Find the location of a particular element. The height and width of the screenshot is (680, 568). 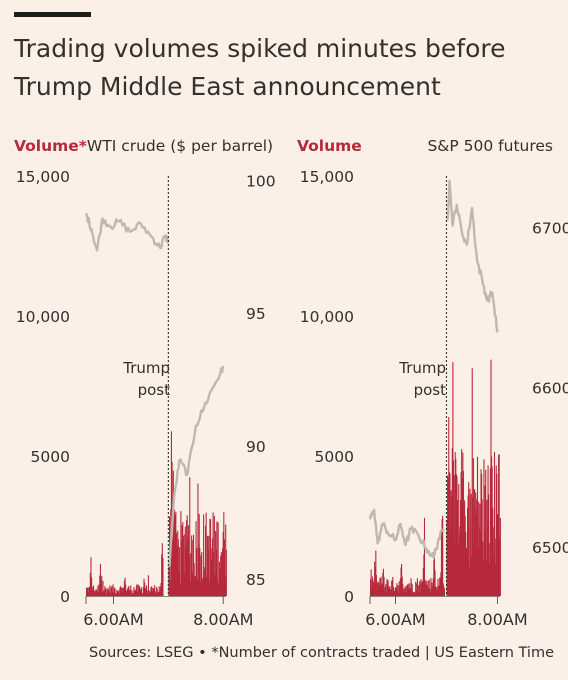

volume-tick-label: 15,000 is located at coordinates (43, 177).